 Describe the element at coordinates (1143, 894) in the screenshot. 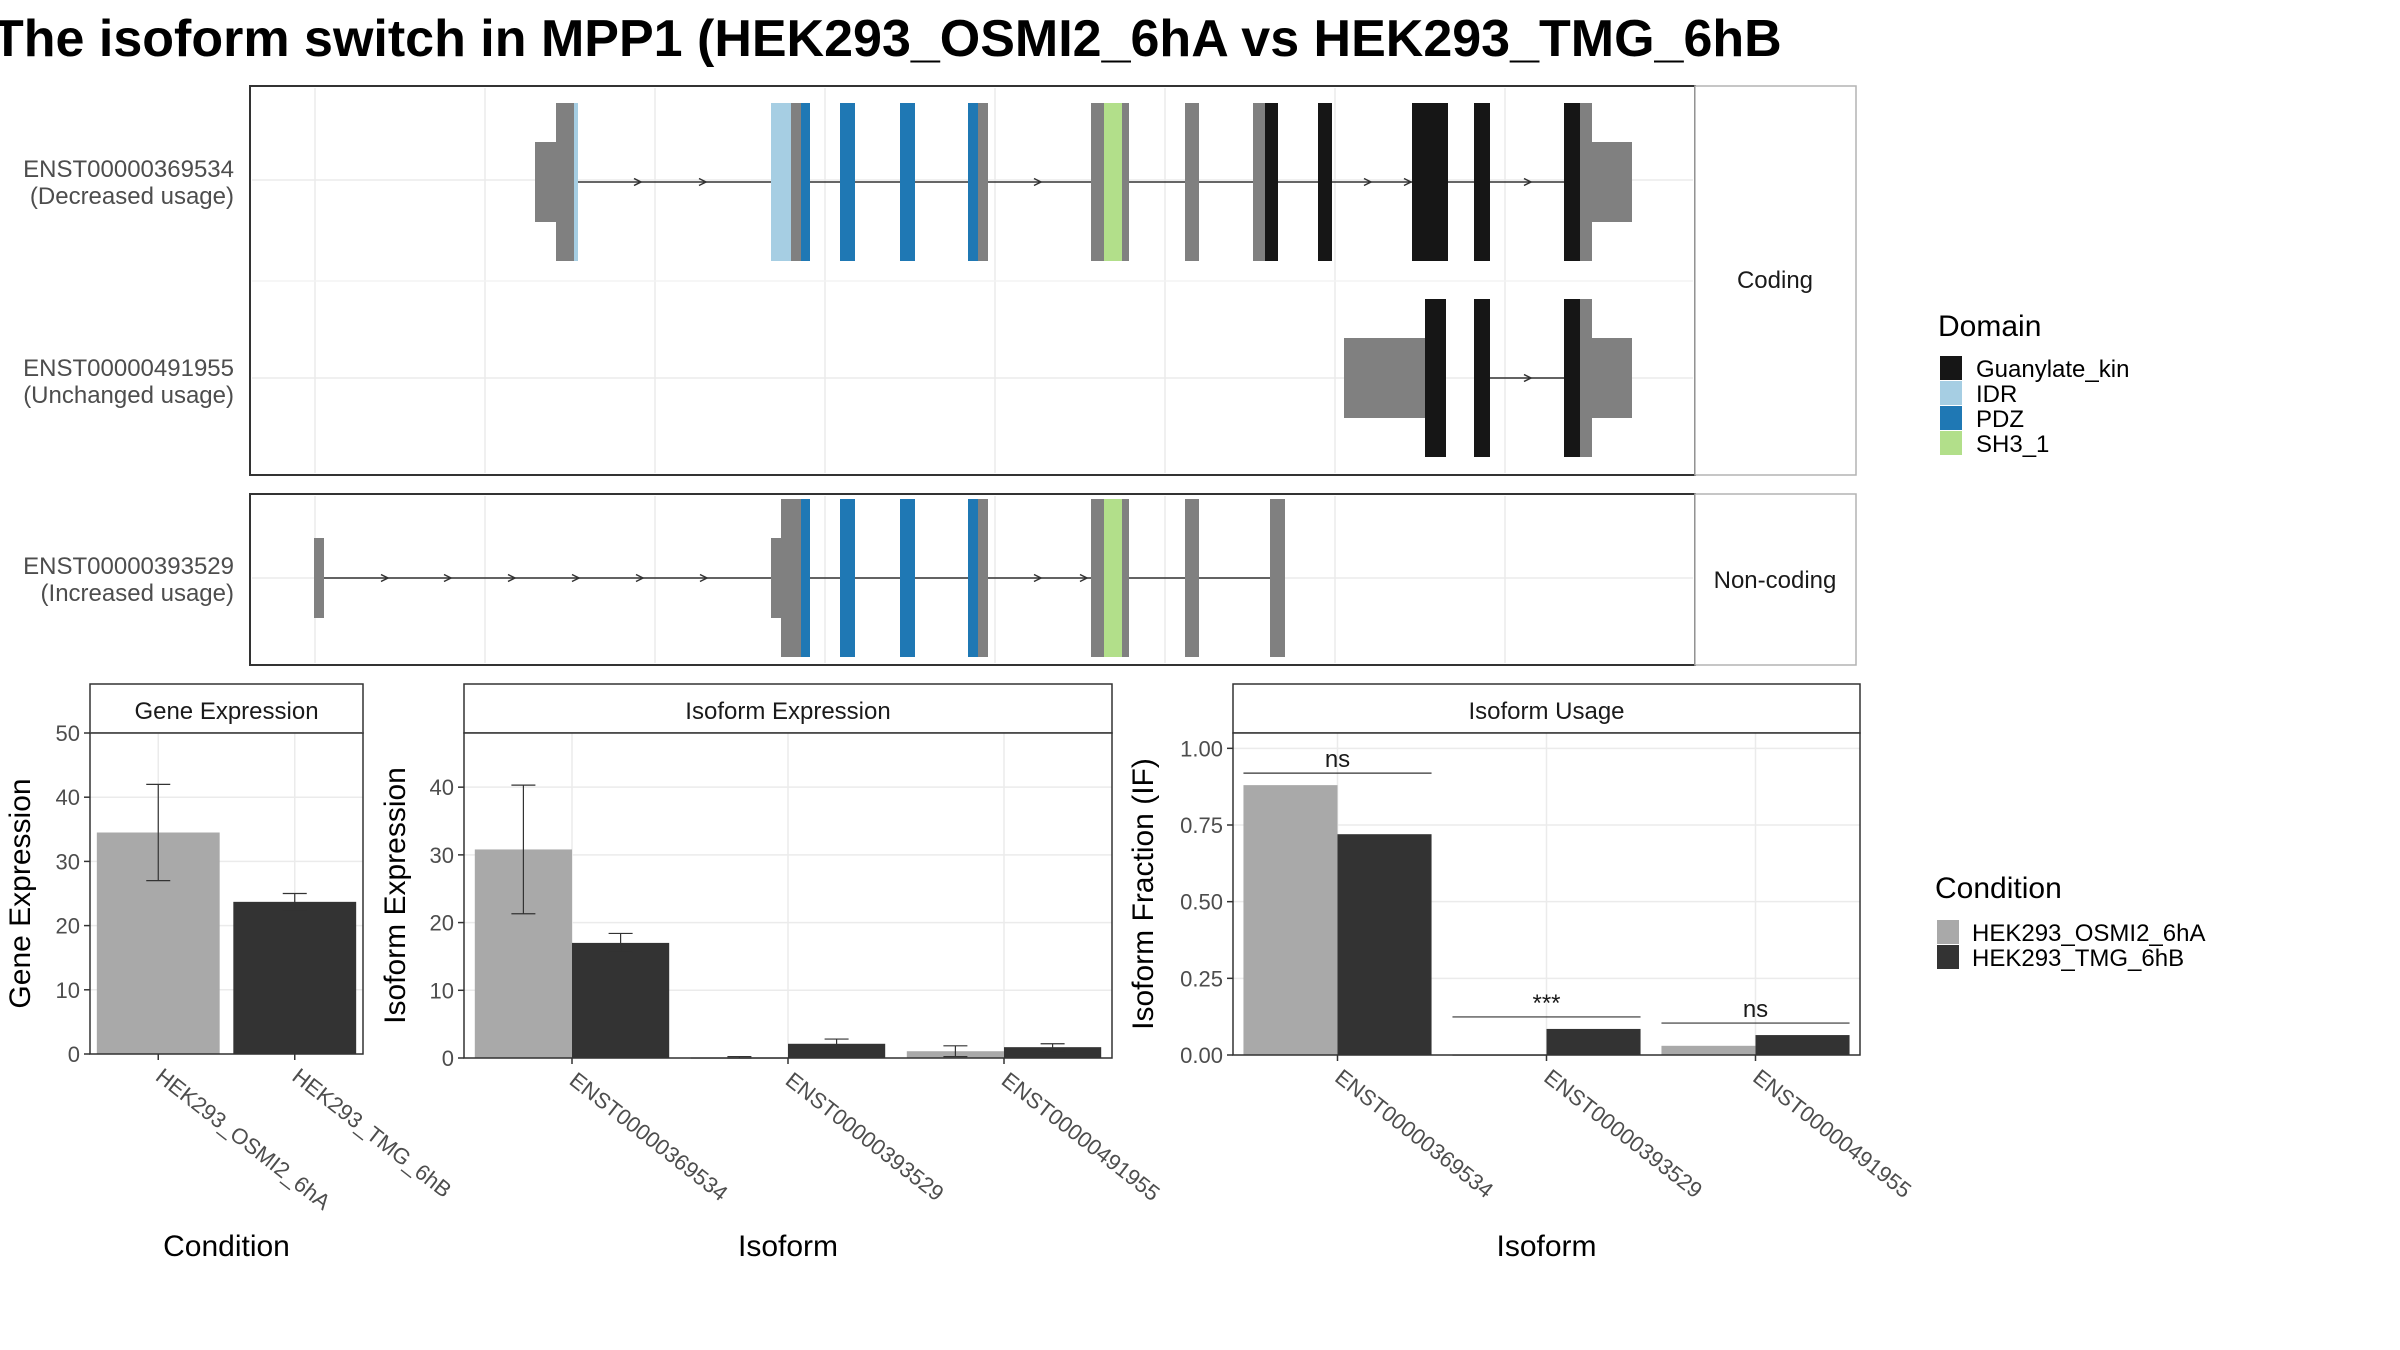

I see `y-axis-title: Isoform Fraction (IF)` at that location.